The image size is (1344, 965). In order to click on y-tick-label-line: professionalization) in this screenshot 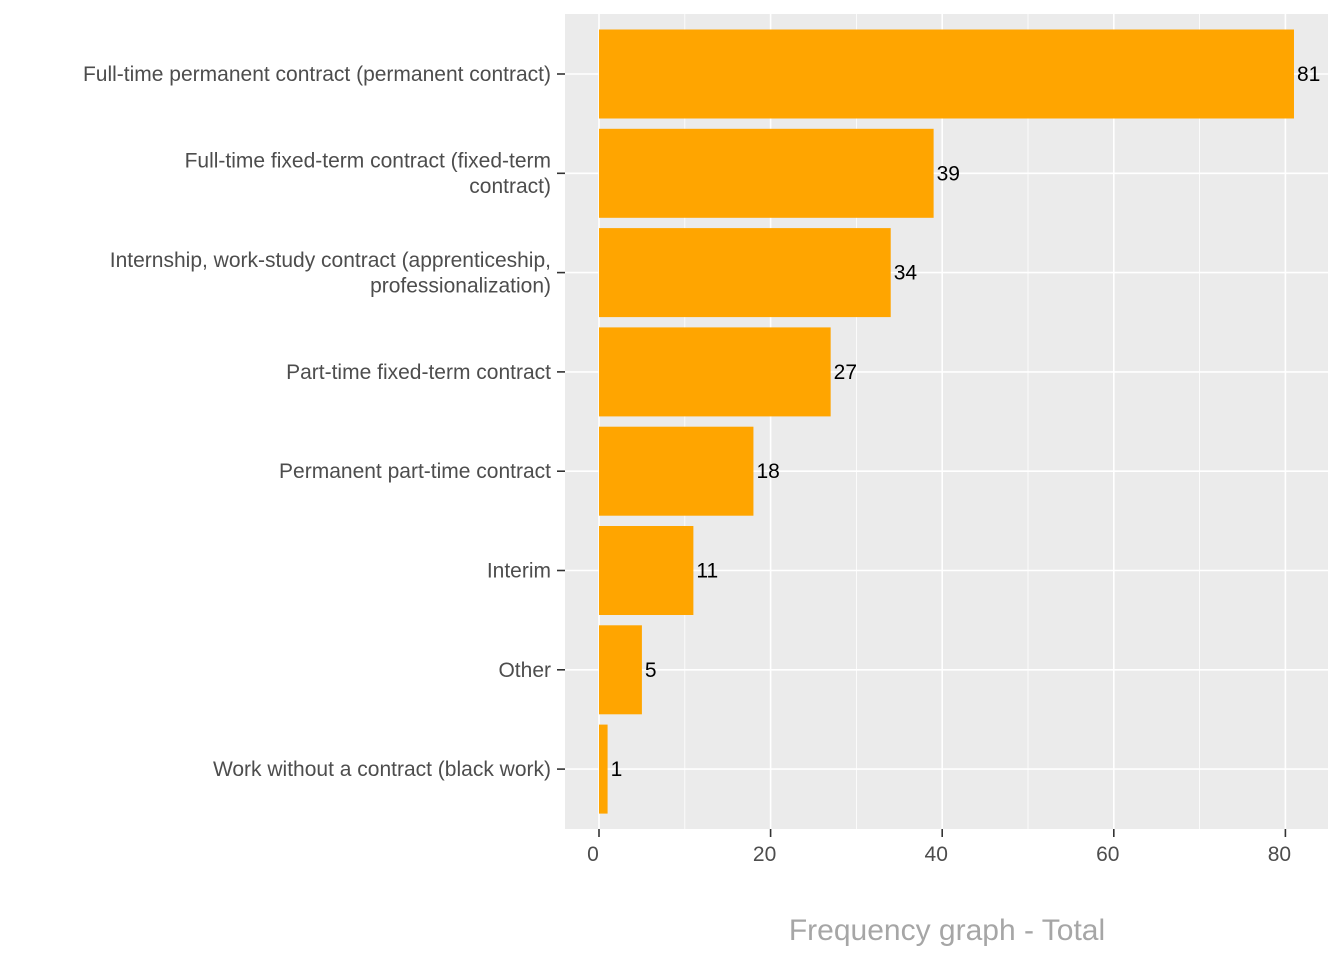, I will do `click(460, 285)`.